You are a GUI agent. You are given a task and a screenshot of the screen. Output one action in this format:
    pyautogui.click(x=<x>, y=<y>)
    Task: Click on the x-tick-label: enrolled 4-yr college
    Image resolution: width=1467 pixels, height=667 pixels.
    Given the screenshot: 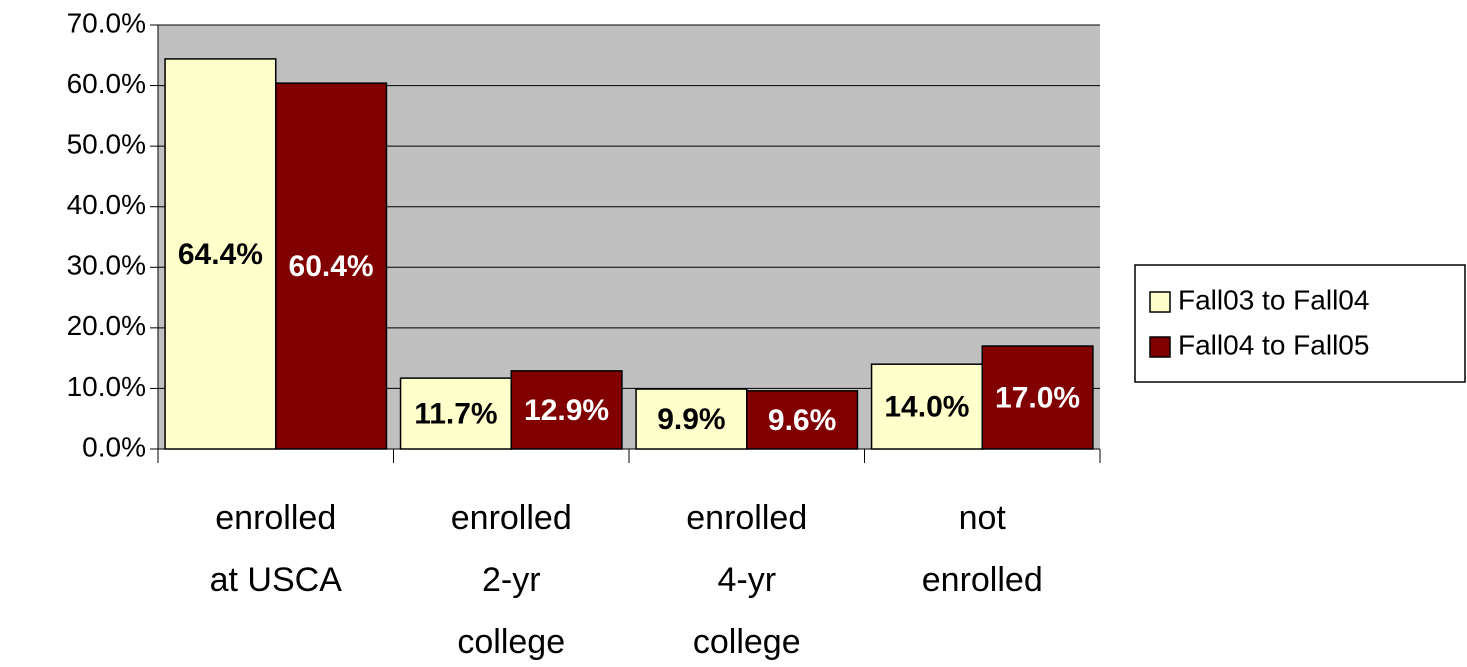 What is the action you would take?
    pyautogui.click(x=746, y=580)
    